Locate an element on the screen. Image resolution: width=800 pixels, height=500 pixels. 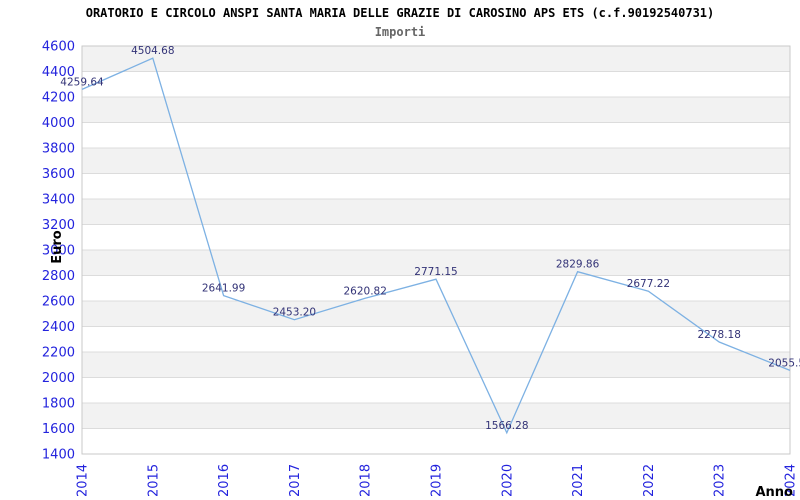
x-tick-label: 2015 is located at coordinates (153, 480).